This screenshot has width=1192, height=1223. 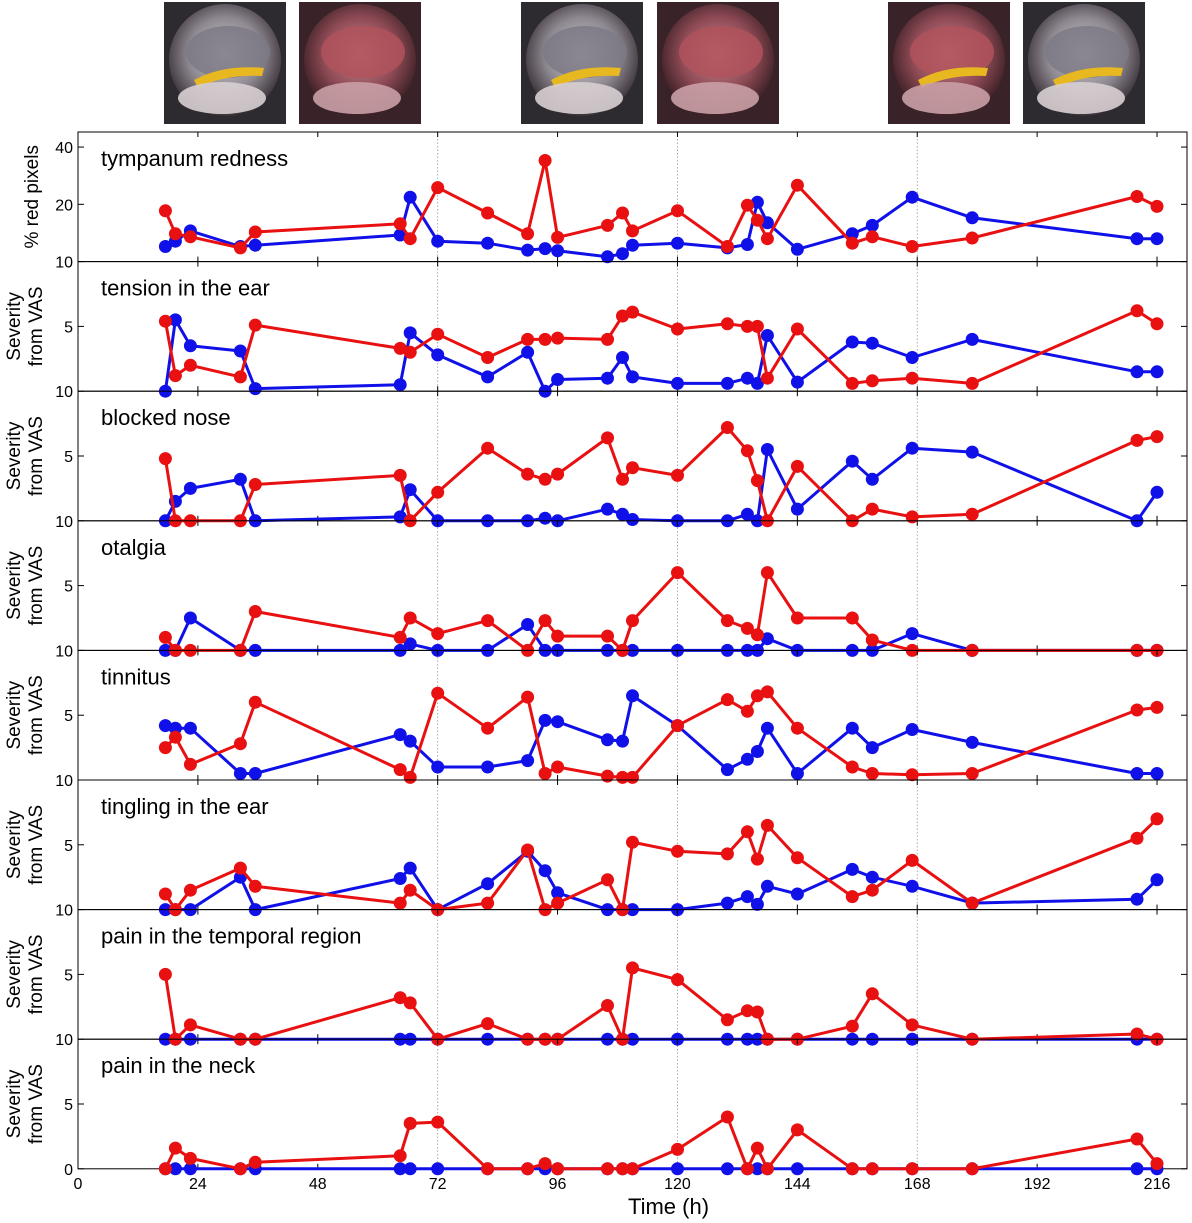 I want to click on y-axis-label-line1: Severity, so click(x=14, y=585).